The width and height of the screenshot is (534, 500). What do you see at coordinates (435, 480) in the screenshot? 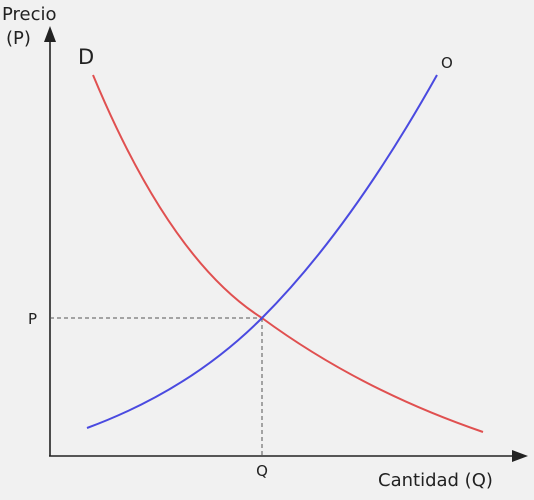
I see `x-axis-label: Cantidad (Q)` at bounding box center [435, 480].